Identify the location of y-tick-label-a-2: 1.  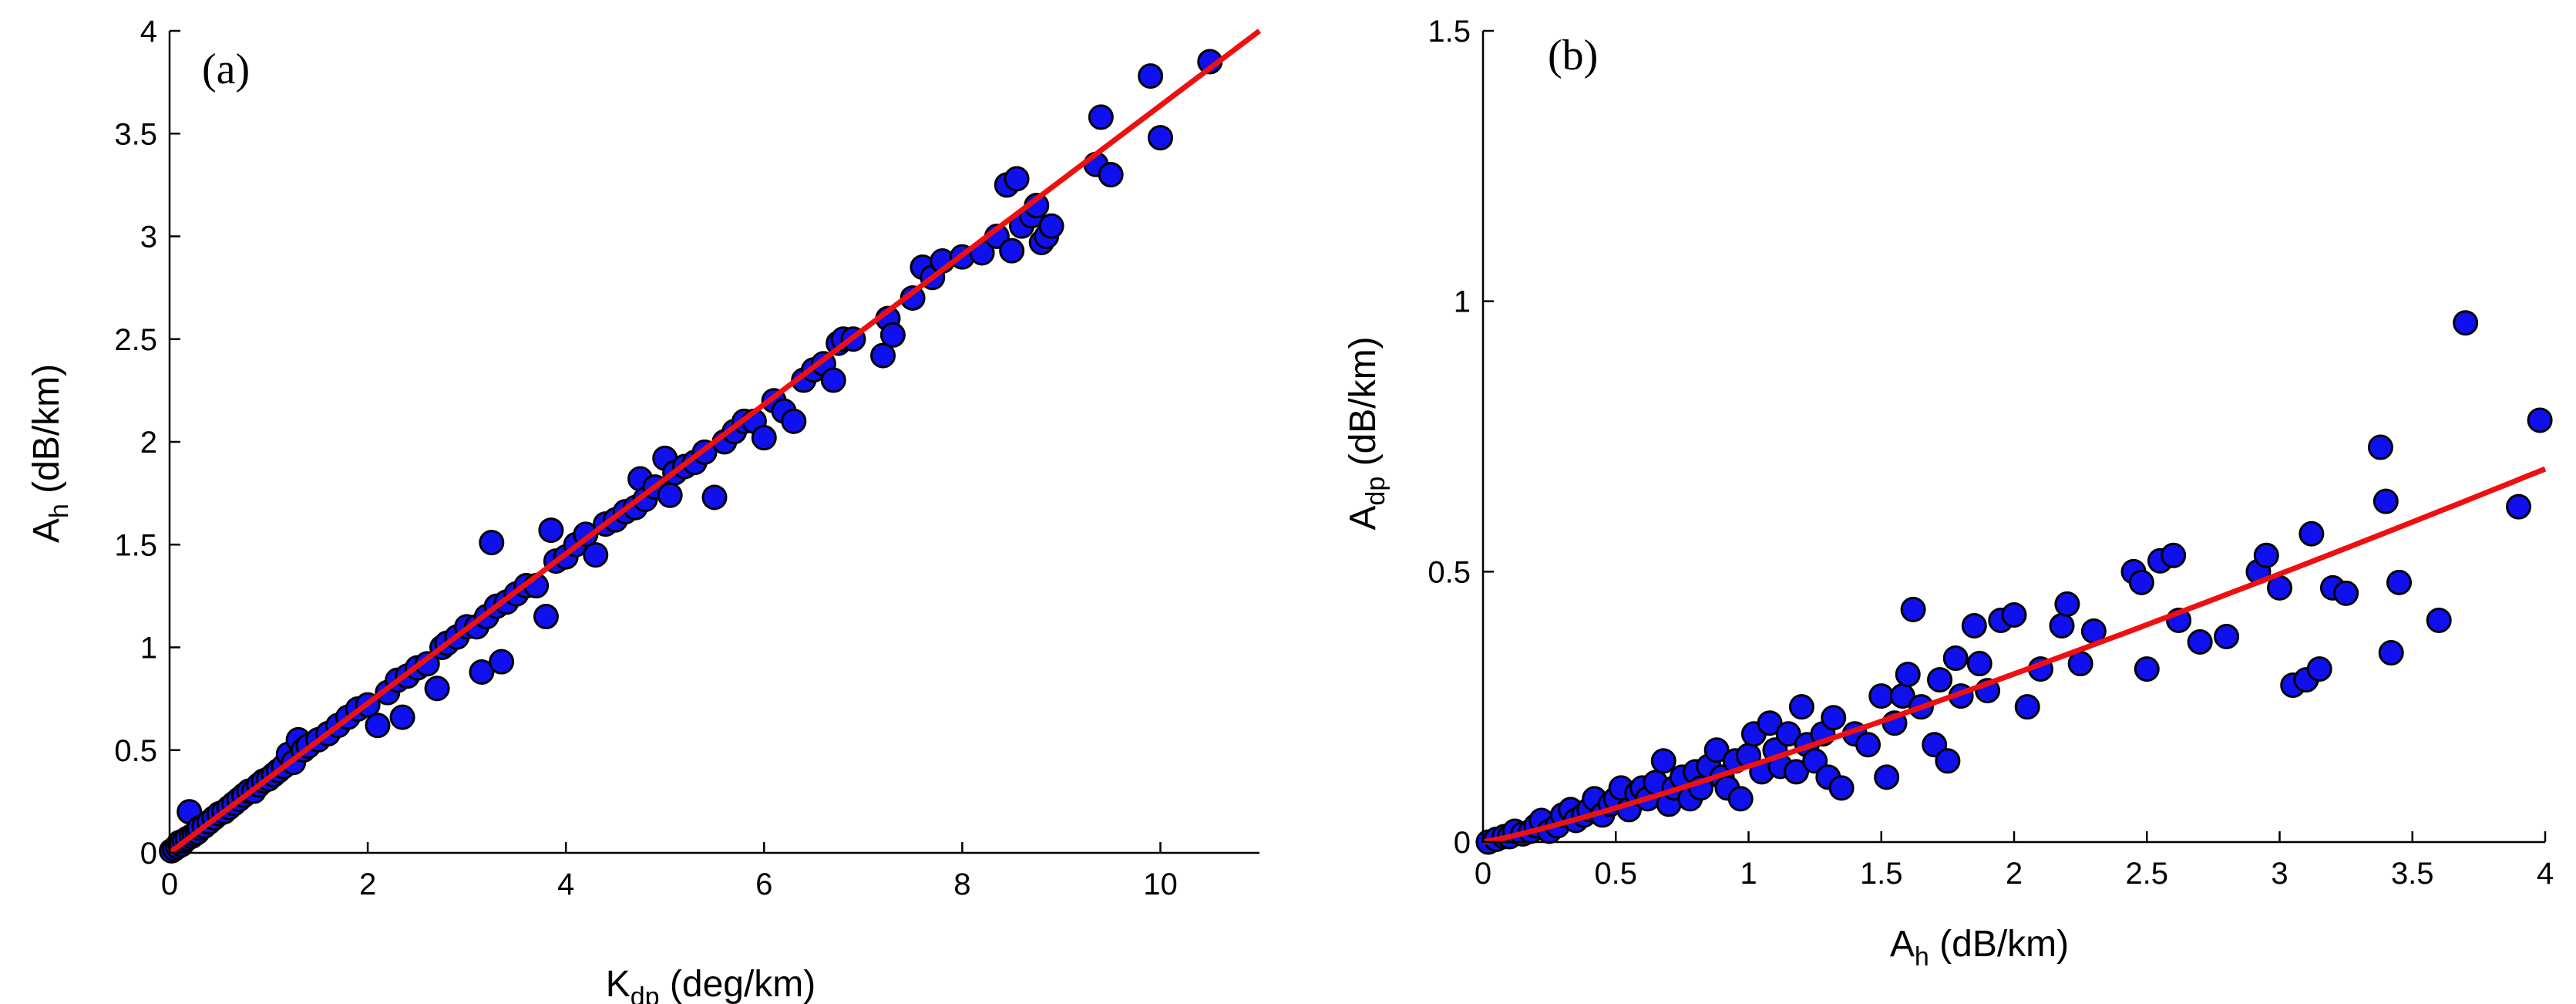
(148, 648).